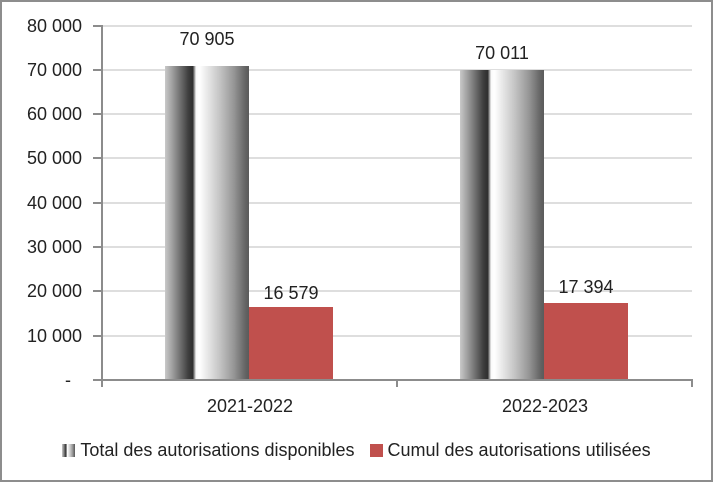  I want to click on category-label-2022-2023: 2022-2023, so click(545, 406).